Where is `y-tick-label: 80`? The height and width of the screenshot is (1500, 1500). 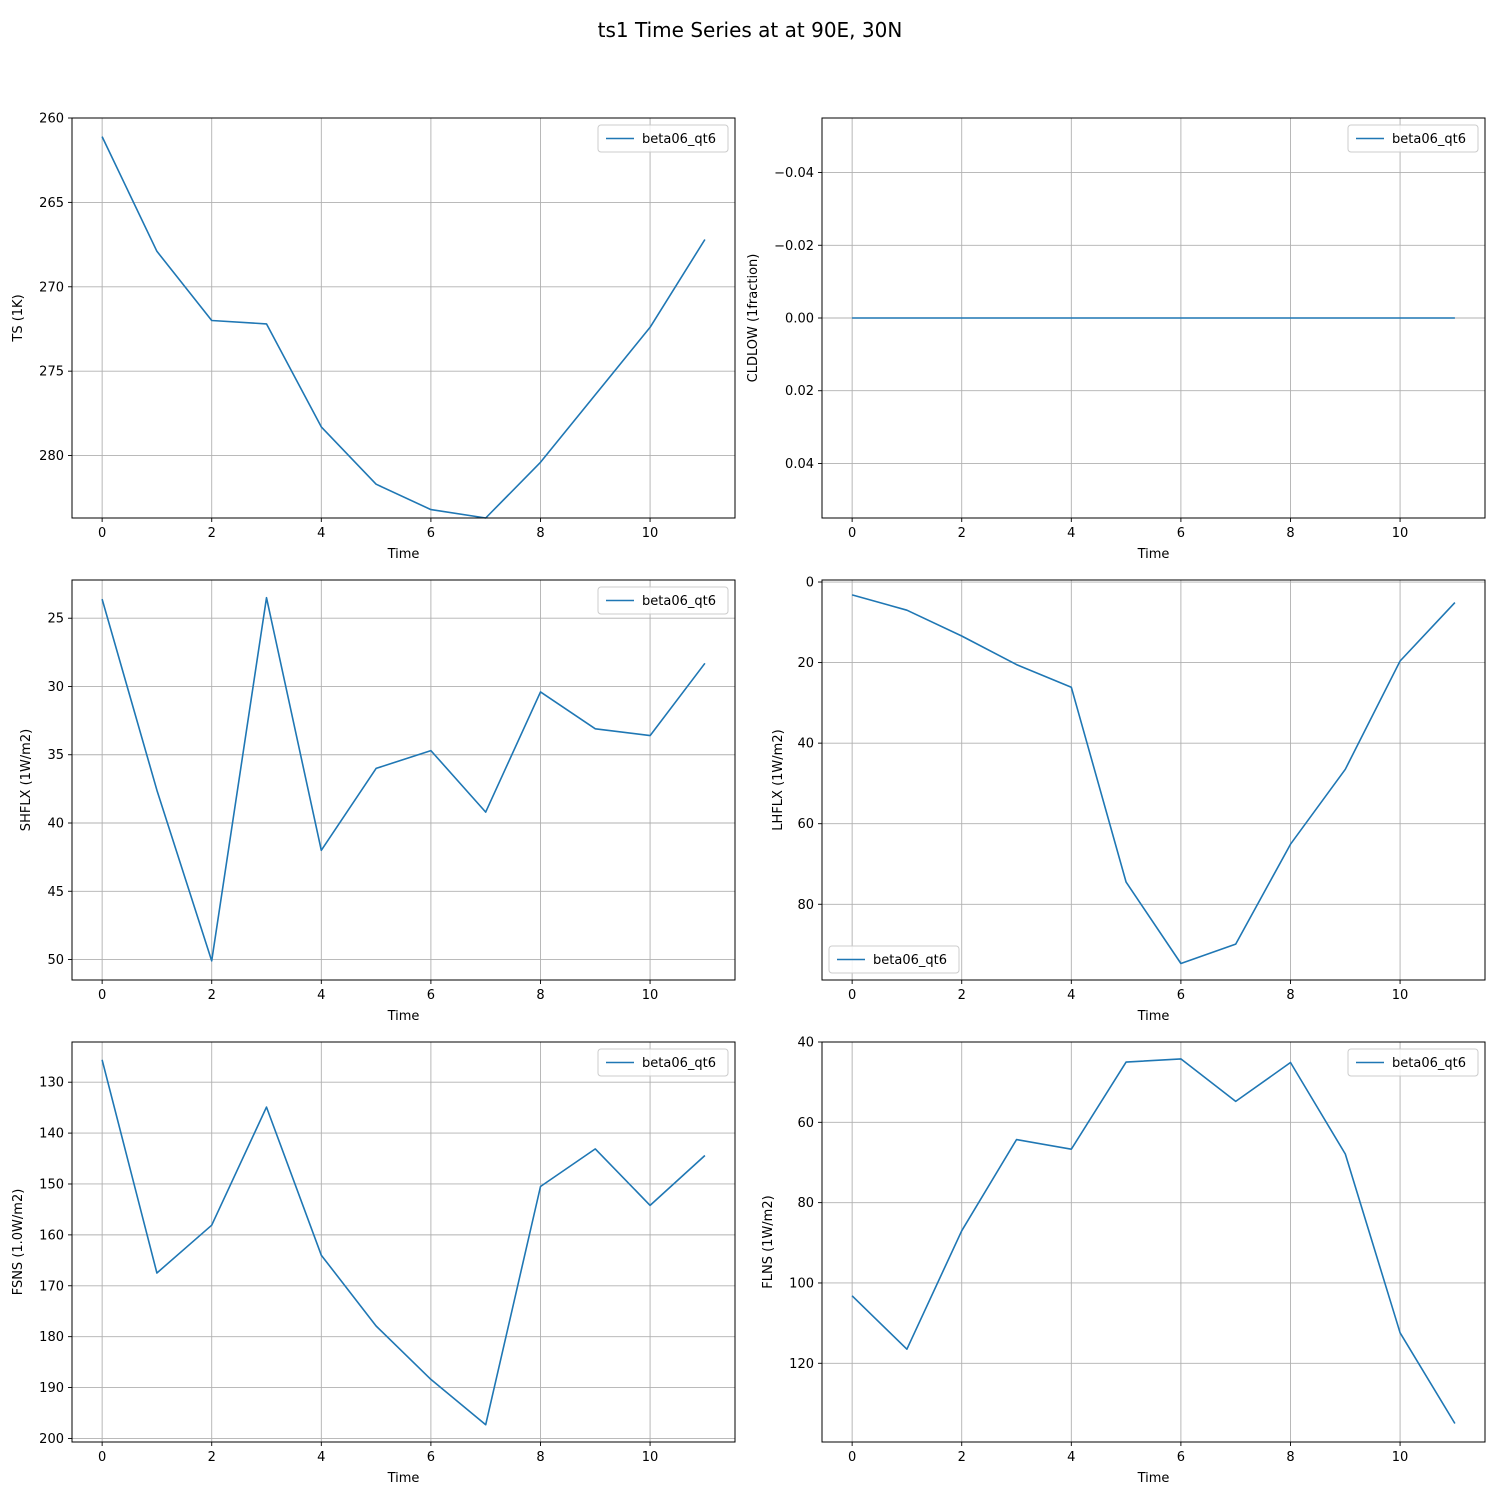 y-tick-label: 80 is located at coordinates (805, 905).